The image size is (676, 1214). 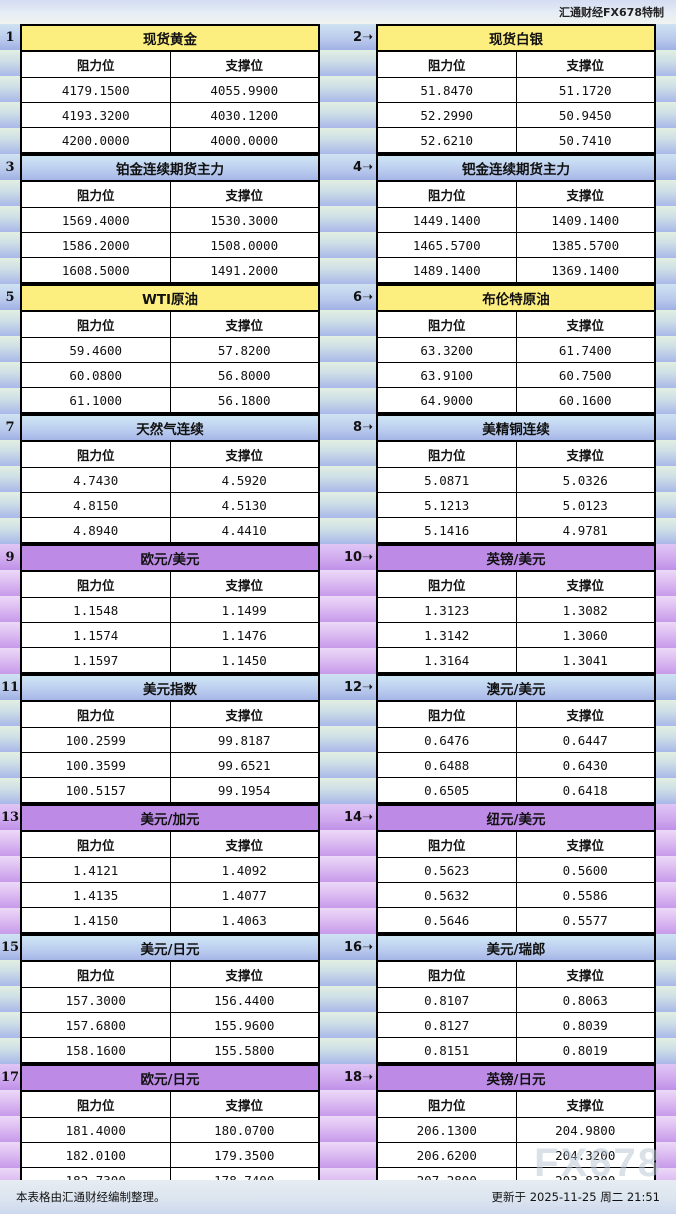 I want to click on resistance-value: 4200.0000, so click(x=96, y=140).